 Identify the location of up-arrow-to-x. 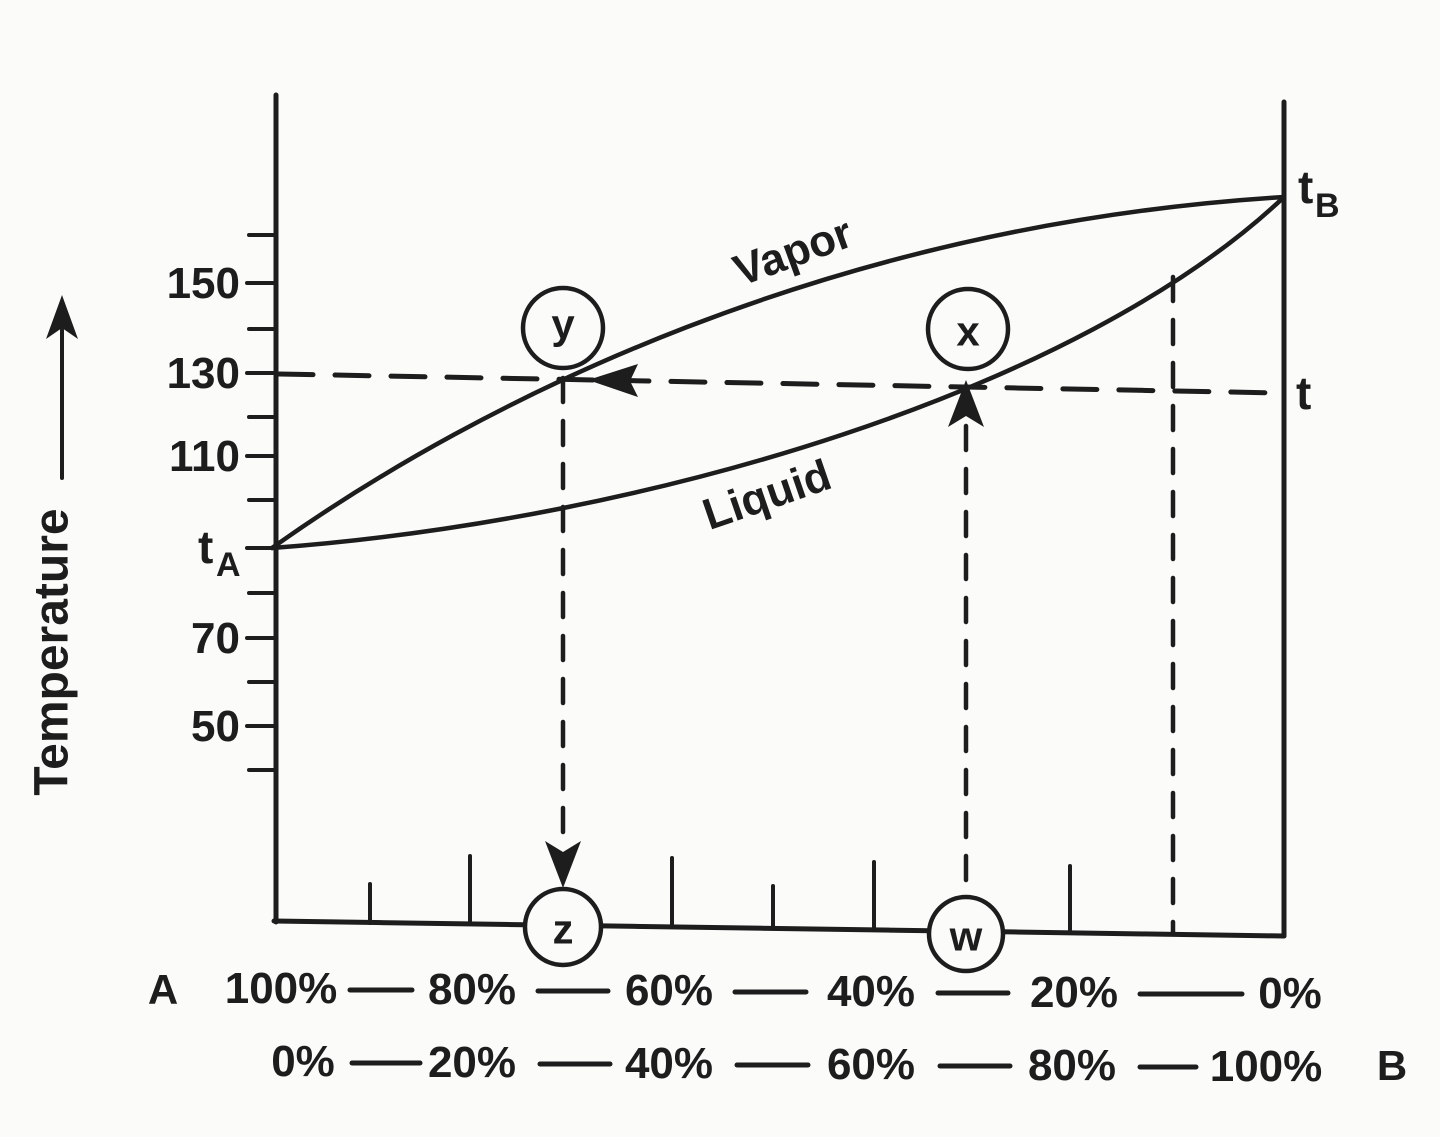
(966, 403).